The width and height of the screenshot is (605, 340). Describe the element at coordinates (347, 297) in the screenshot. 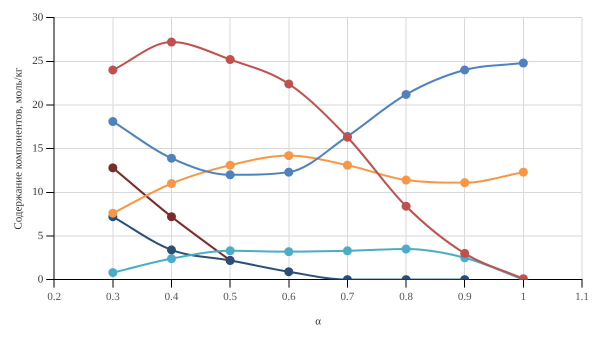

I see `x-tick-label: 0.7` at that location.